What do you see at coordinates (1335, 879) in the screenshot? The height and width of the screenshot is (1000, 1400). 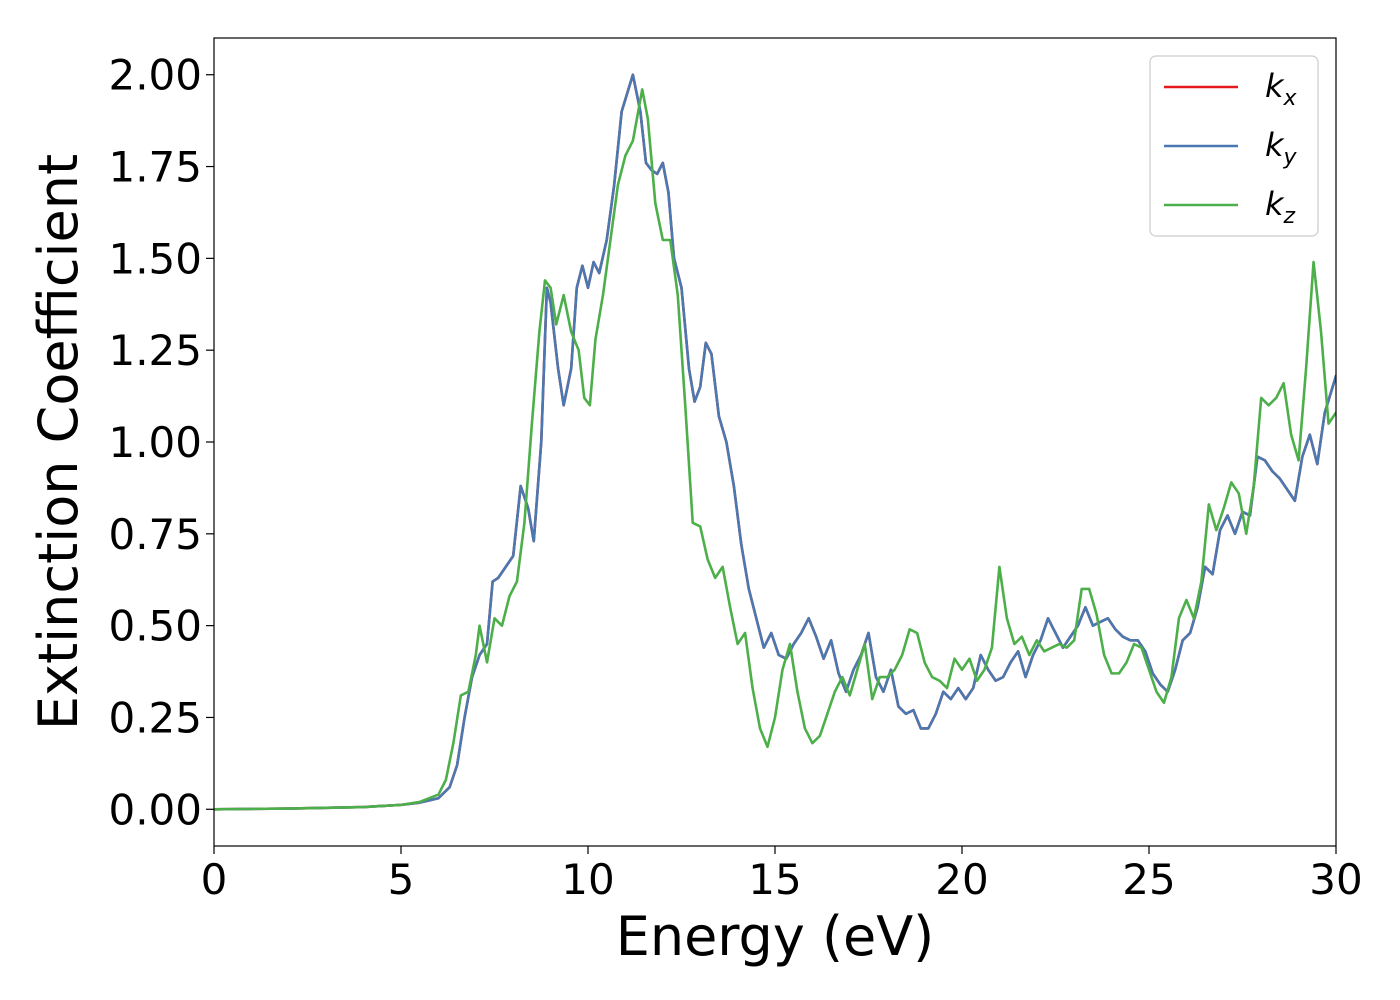 I see `x-tick-label: 30` at bounding box center [1335, 879].